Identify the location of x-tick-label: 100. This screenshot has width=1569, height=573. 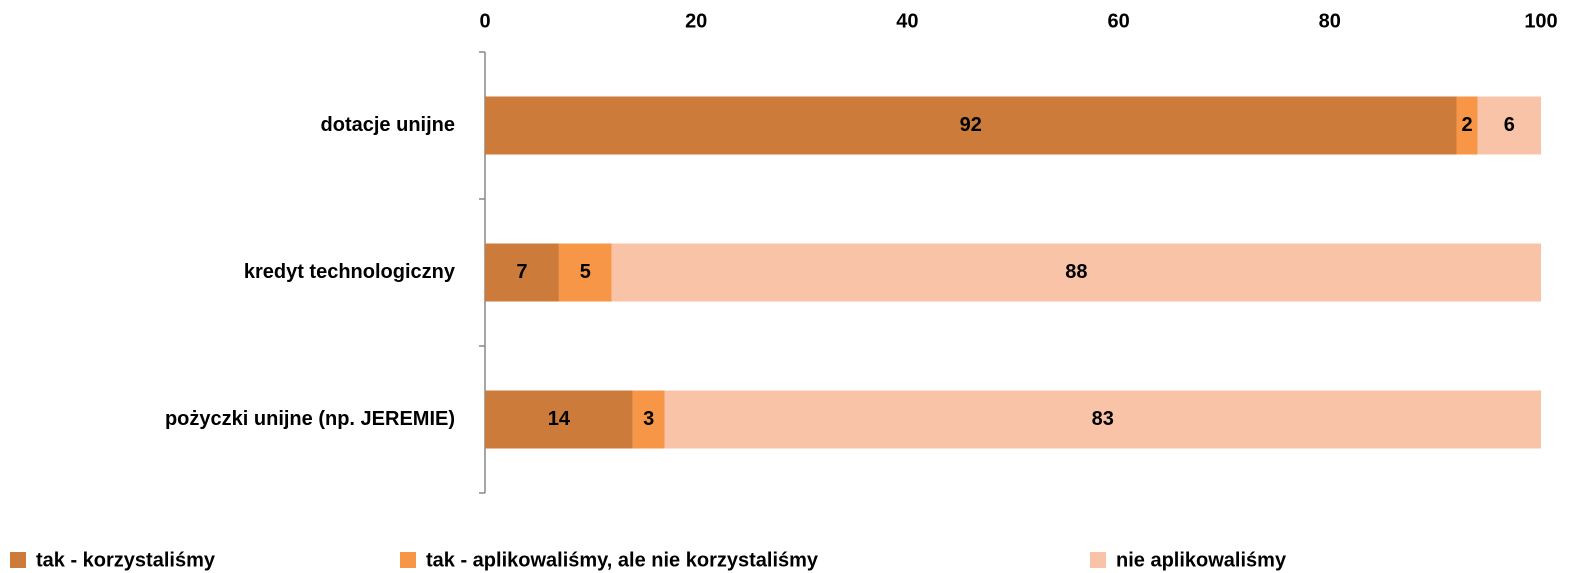
(1540, 21).